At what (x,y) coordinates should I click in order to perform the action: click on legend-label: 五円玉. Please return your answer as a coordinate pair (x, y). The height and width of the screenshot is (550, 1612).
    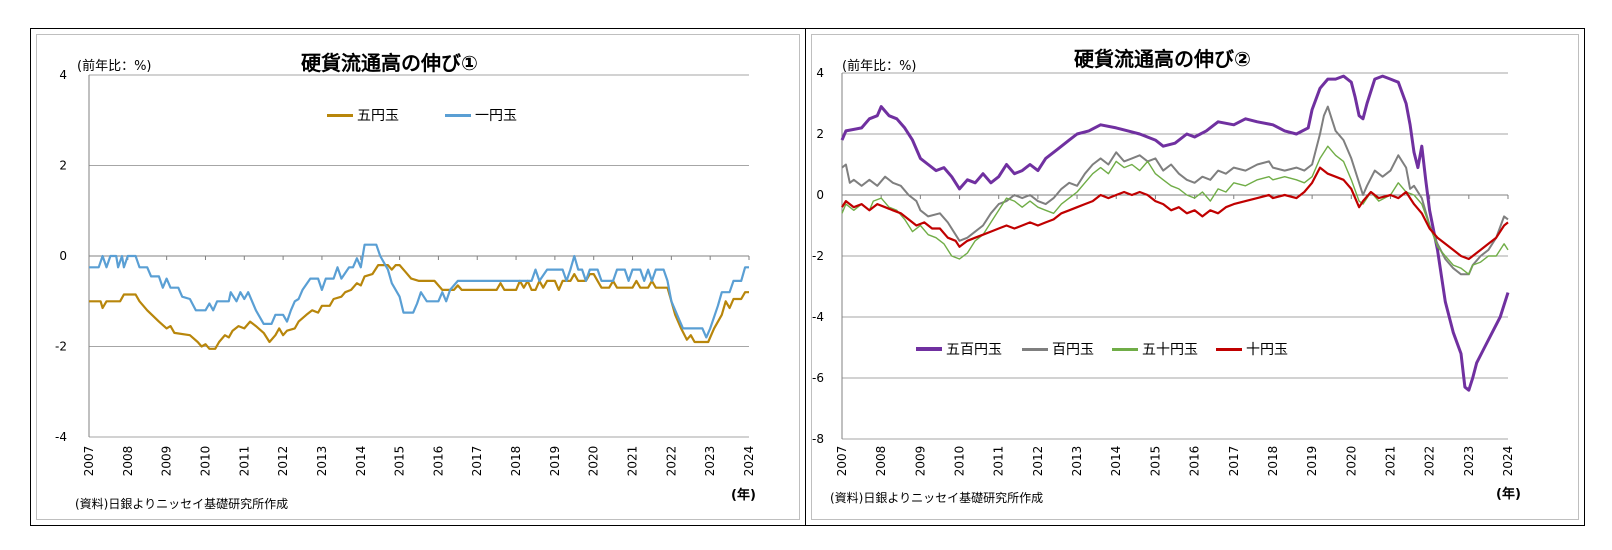
    Looking at the image, I should click on (378, 116).